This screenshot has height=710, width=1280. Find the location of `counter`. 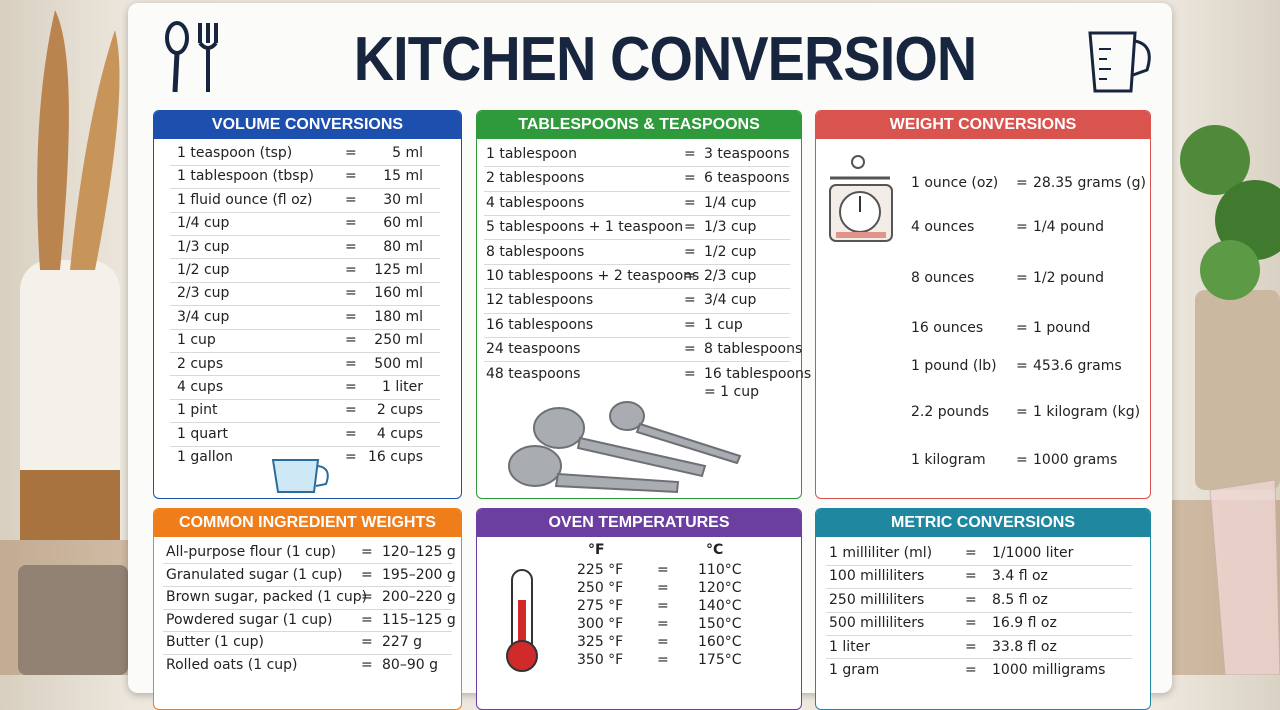

counter is located at coordinates (65, 607).